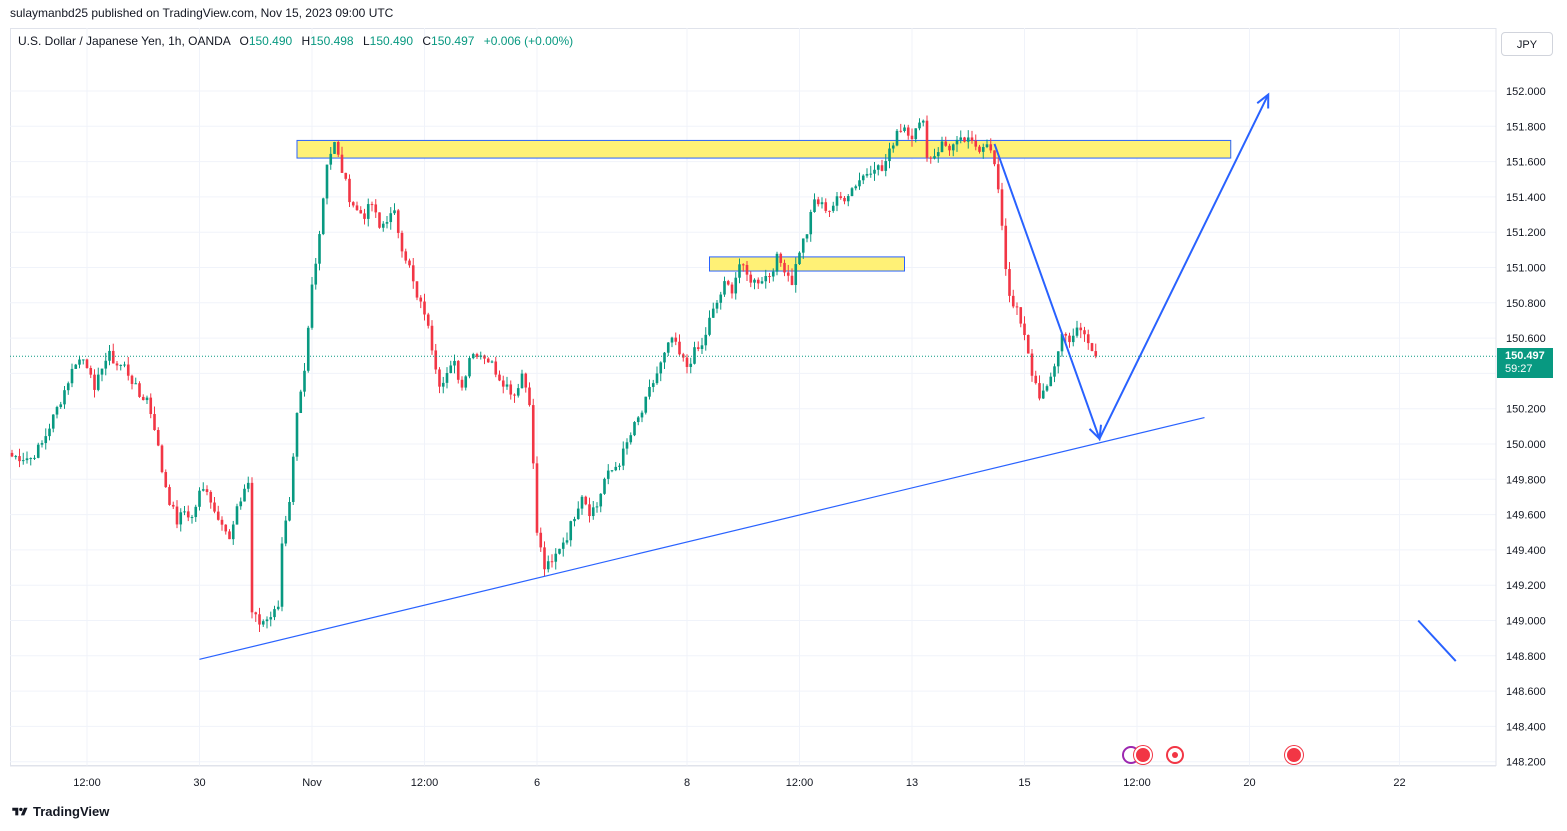  Describe the element at coordinates (1526, 269) in the screenshot. I see `price-tick-label: 151.000` at that location.